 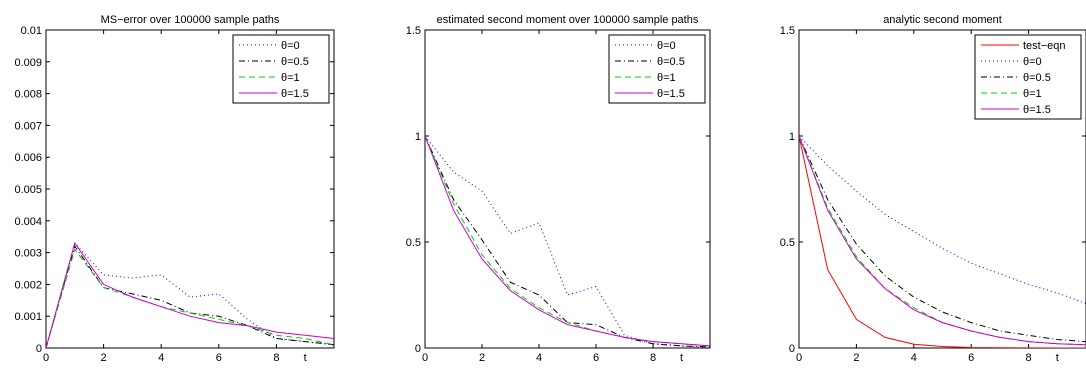 I want to click on legend-label-2: θ=0, so click(x=1032, y=62).